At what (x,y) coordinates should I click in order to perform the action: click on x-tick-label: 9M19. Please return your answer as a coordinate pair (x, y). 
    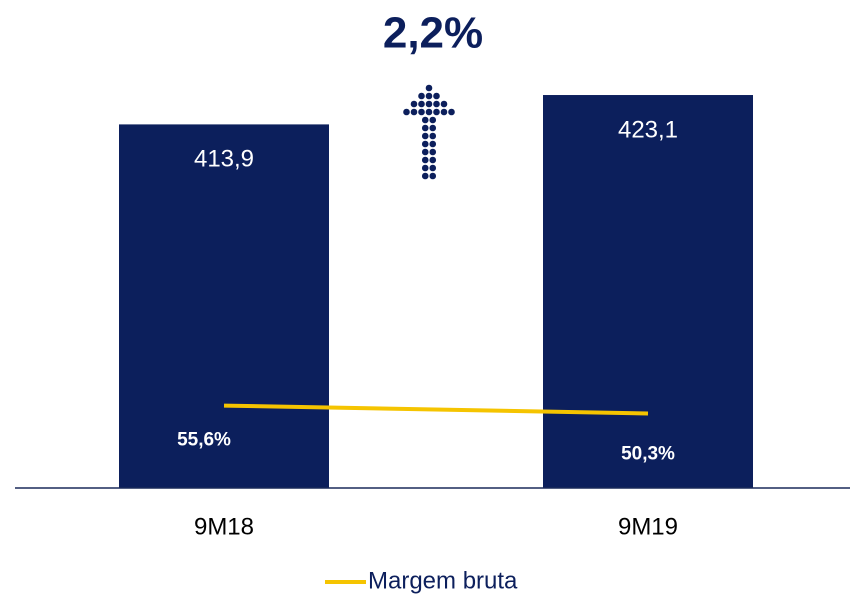
    Looking at the image, I should click on (648, 526).